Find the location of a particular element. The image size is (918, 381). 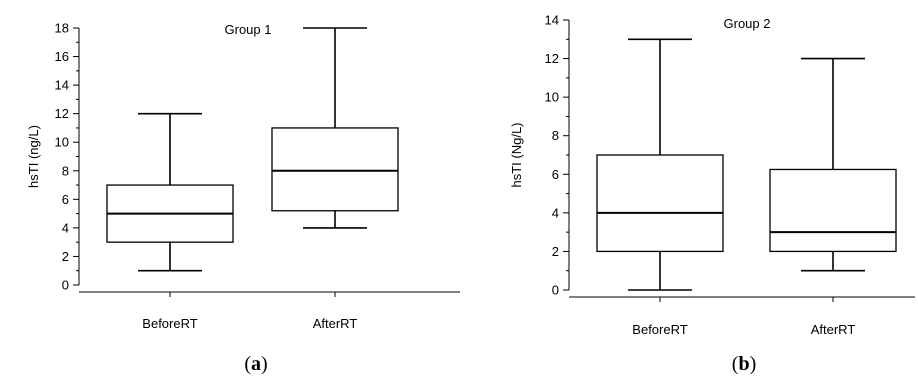

y-axis-label: hsTI (ng/L) is located at coordinates (33, 156).